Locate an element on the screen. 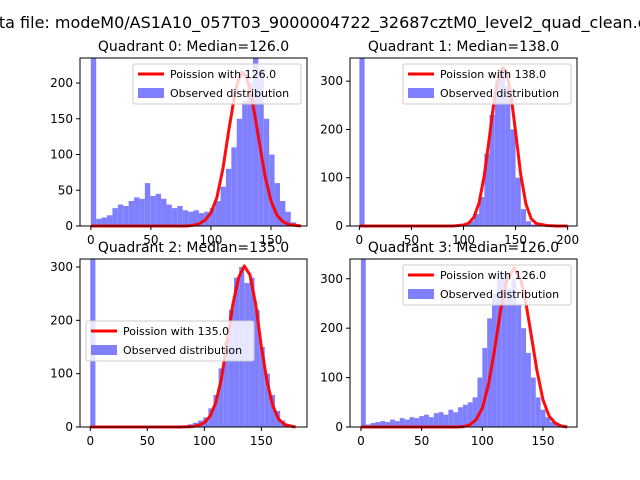  quadrant-0-title: Quadrant 0: Median=126.0 is located at coordinates (193, 47).